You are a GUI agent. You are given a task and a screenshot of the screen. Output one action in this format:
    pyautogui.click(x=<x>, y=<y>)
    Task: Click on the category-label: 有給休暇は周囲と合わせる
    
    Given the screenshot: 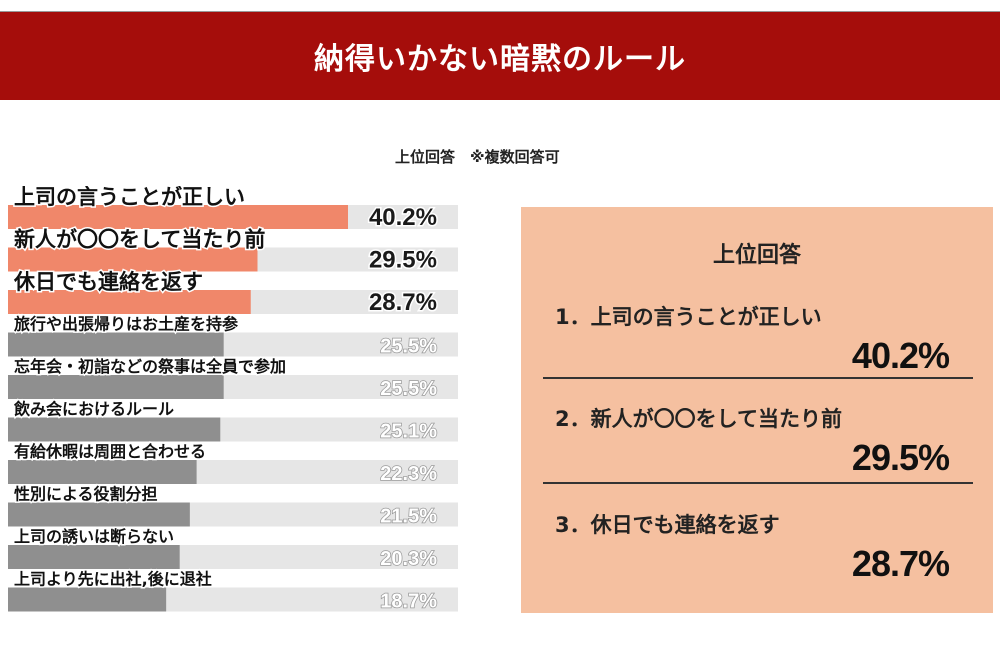 What is the action you would take?
    pyautogui.click(x=110, y=451)
    